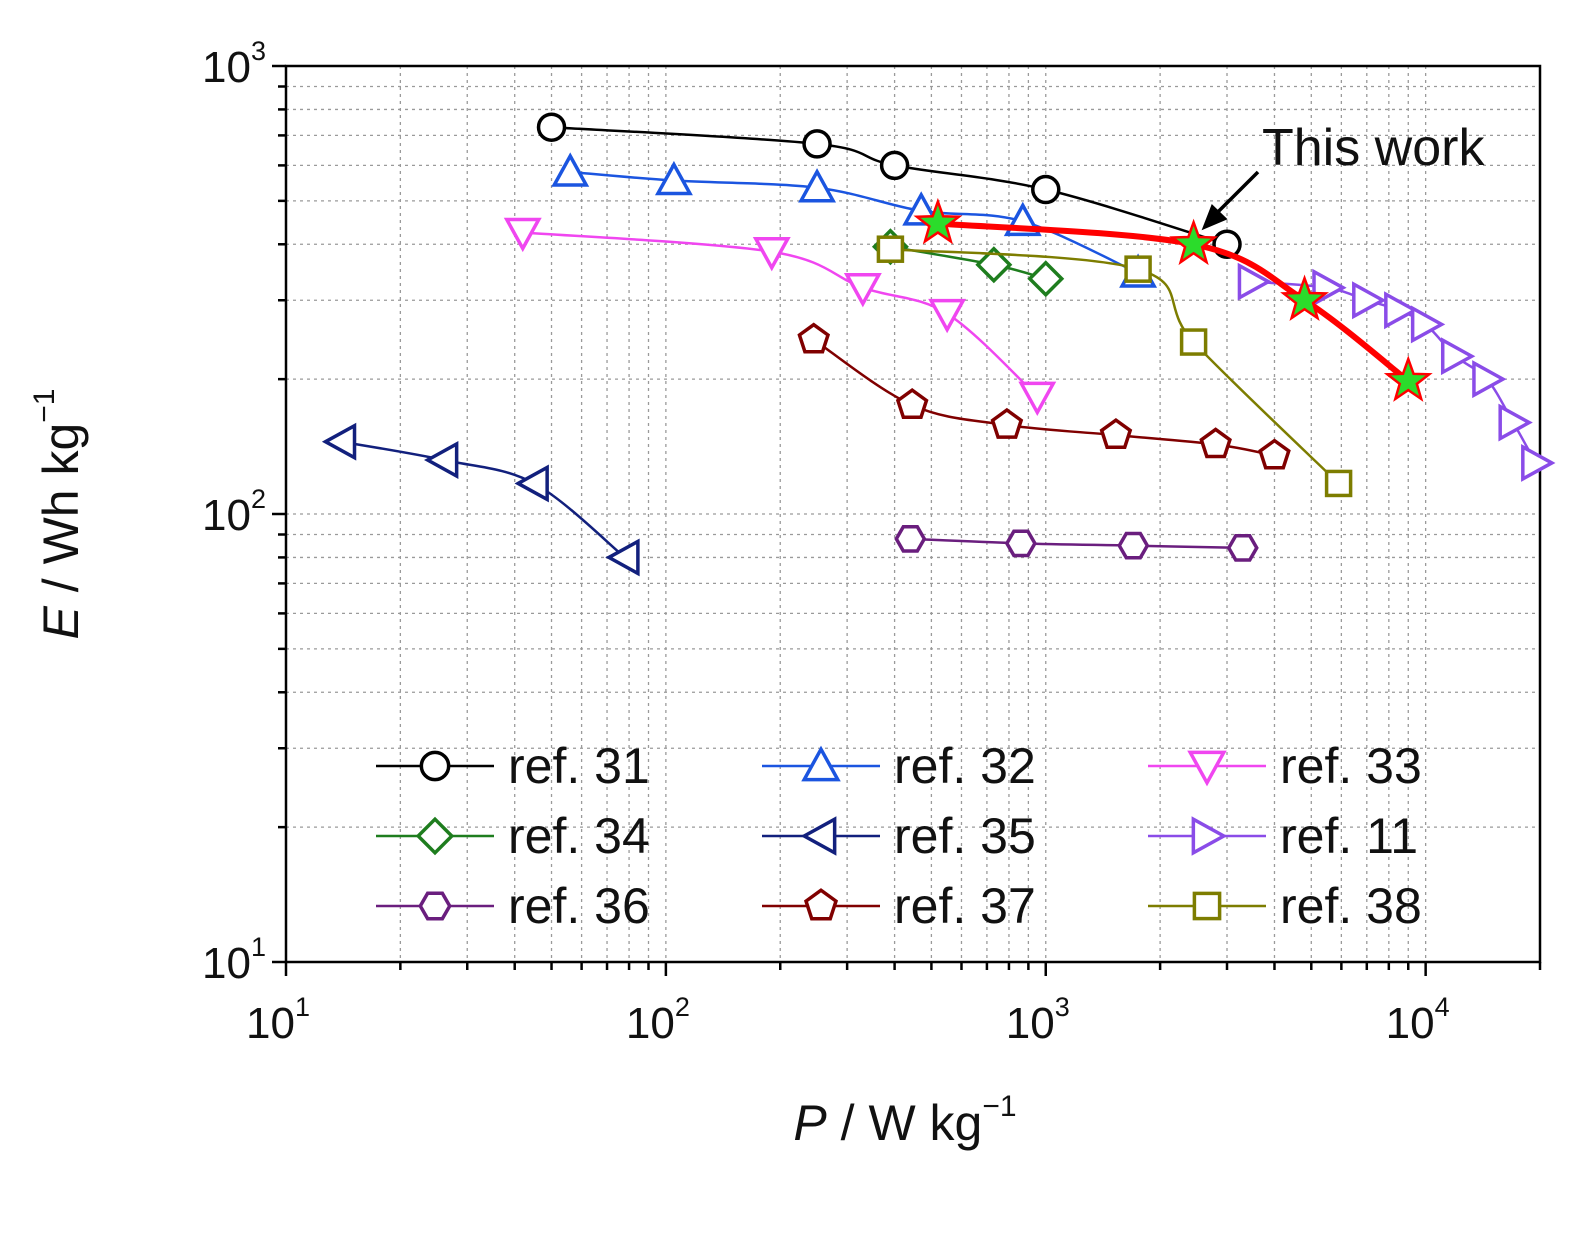 This screenshot has width=1586, height=1256. I want to click on series-line-this-work, so click(1174, 302).